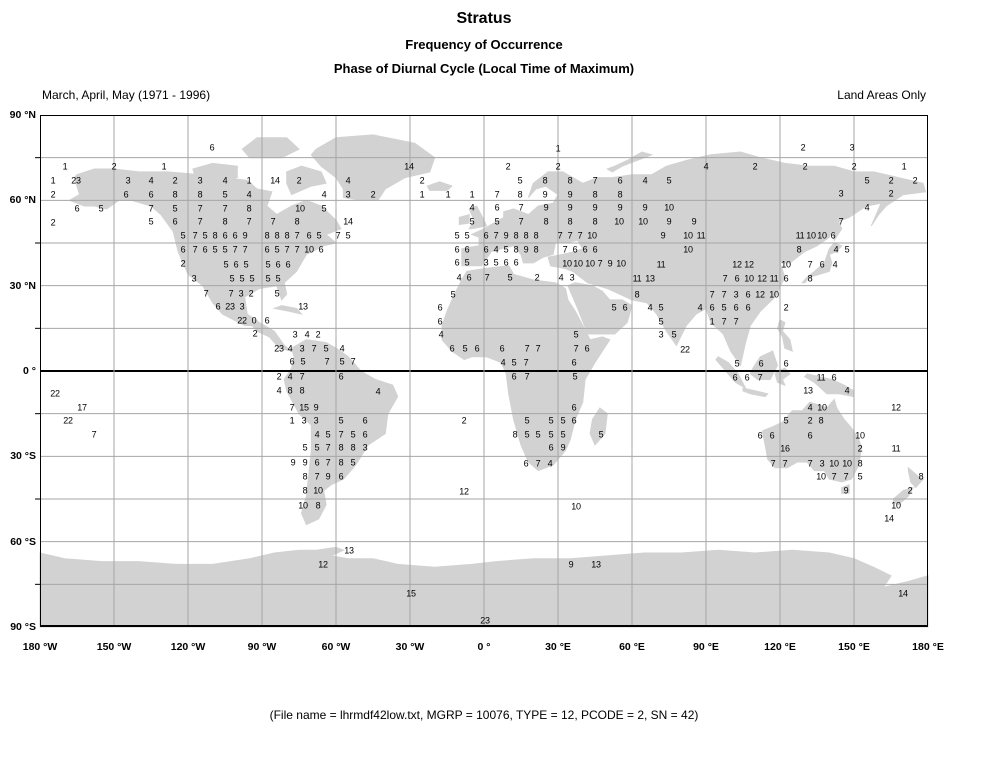 The height and width of the screenshot is (760, 997). I want to click on subtitle-frequency: Frequency of Occurrence, so click(484, 44).